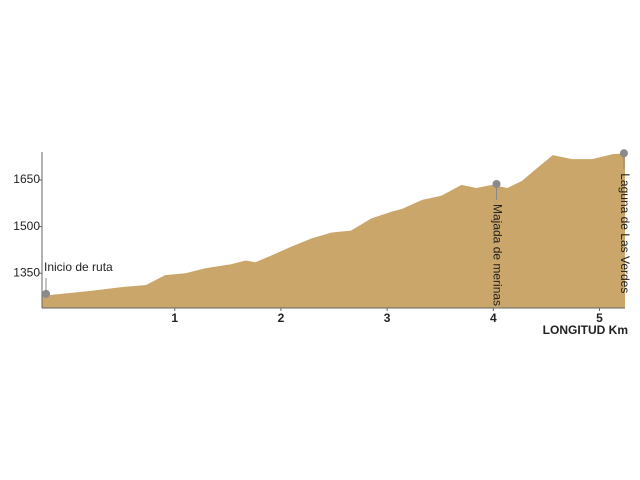 Image resolution: width=640 pixels, height=480 pixels. Describe the element at coordinates (26, 226) in the screenshot. I see `y-tick-label: 1500` at that location.